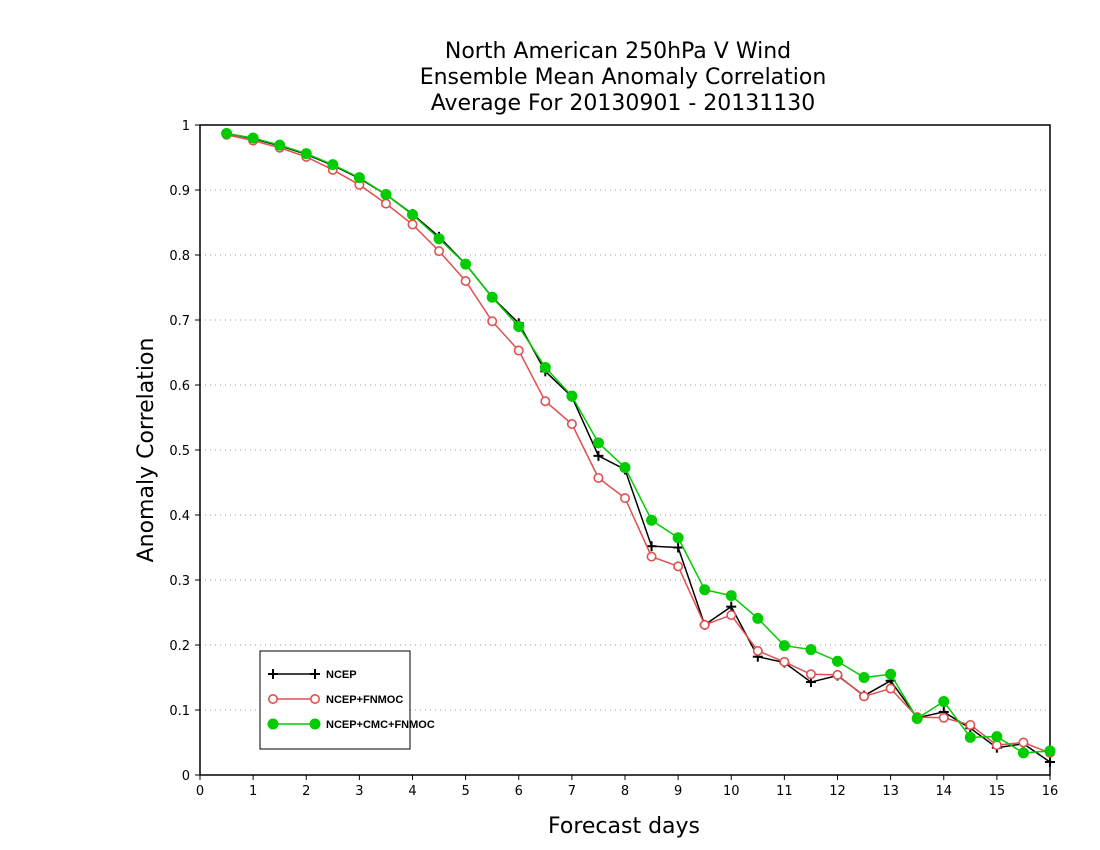 The image size is (1100, 850). I want to click on y-tick-label: 0.1, so click(179, 711).